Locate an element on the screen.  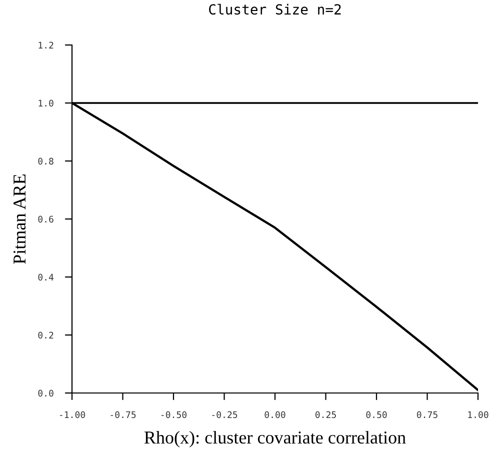
x-tick-label: 1.00 is located at coordinates (478, 414).